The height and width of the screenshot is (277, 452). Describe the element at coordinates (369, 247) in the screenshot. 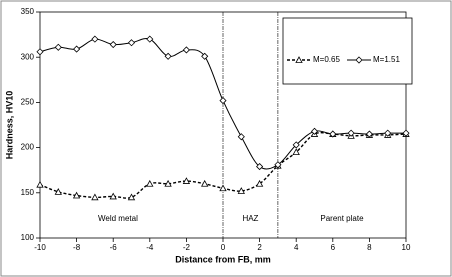

I see `x-tick-label: 8` at that location.